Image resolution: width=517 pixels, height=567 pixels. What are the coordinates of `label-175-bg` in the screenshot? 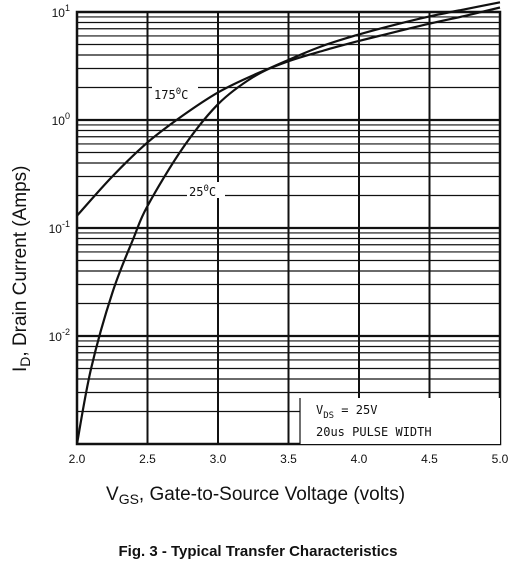 It's located at (175, 93).